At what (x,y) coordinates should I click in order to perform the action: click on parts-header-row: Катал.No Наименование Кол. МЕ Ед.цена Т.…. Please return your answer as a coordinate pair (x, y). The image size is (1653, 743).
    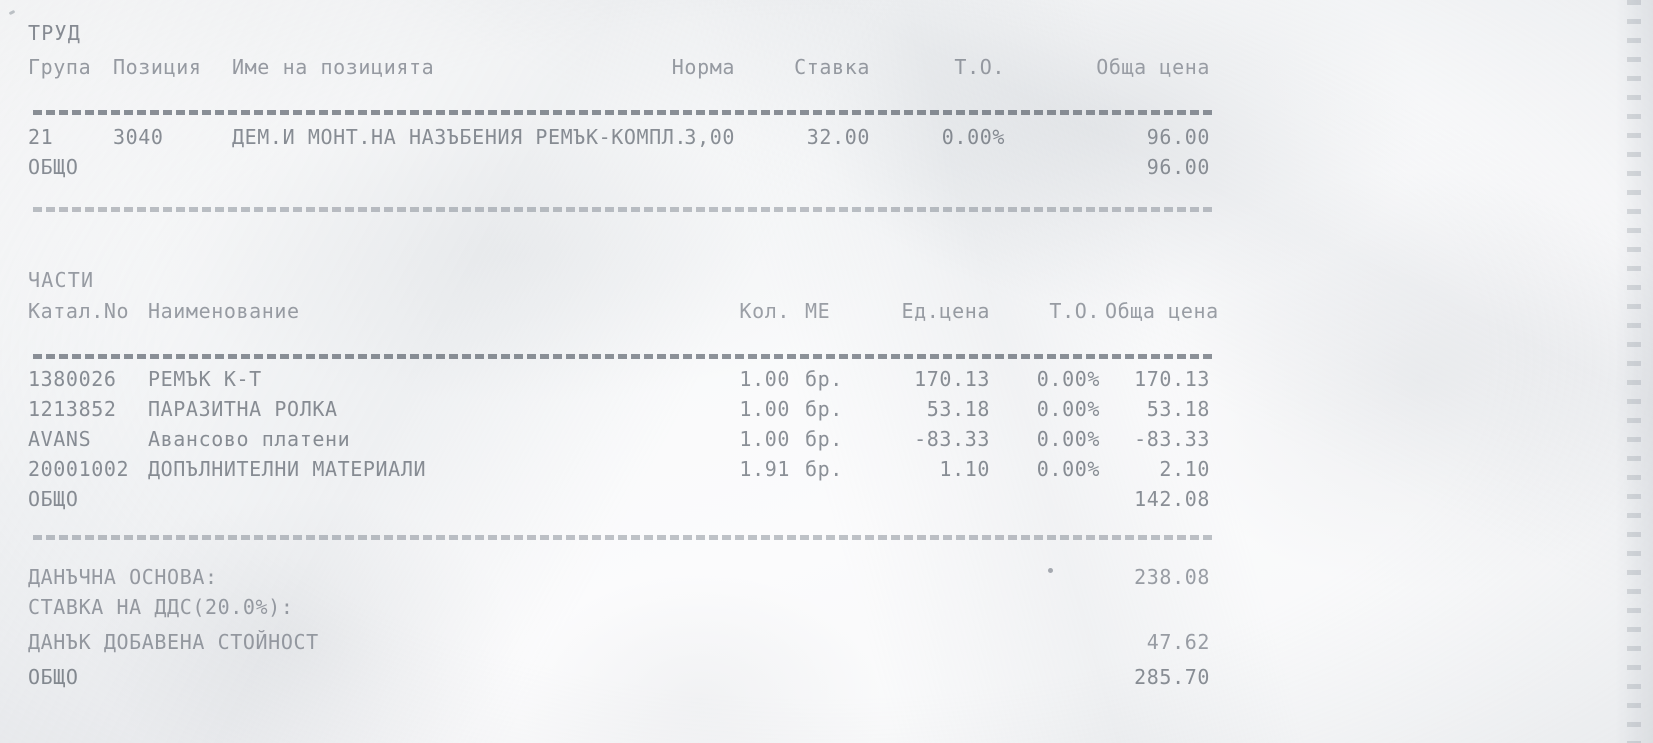
    Looking at the image, I should click on (630, 311).